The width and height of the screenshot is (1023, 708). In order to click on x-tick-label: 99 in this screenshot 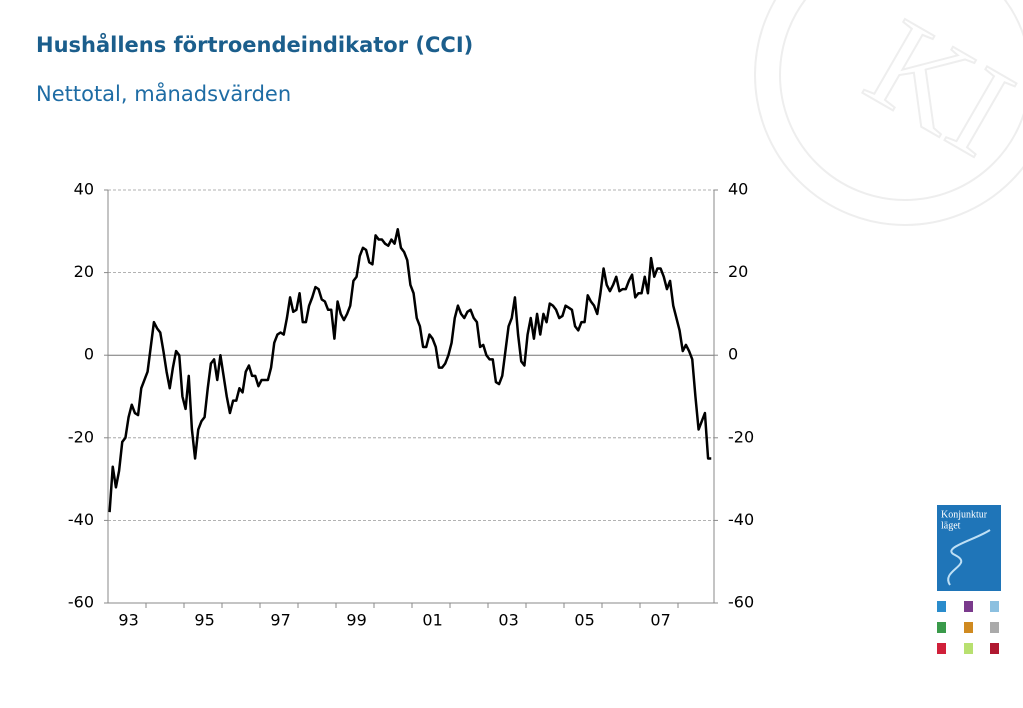, I will do `click(356, 620)`.